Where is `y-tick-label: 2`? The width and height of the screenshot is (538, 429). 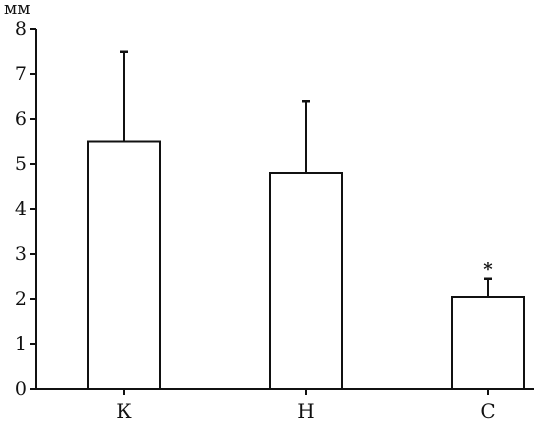 y-tick-label: 2 is located at coordinates (21, 299).